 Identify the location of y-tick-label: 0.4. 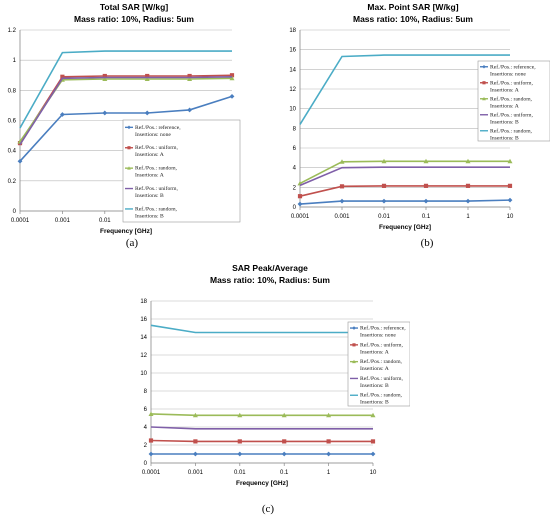
(12, 152).